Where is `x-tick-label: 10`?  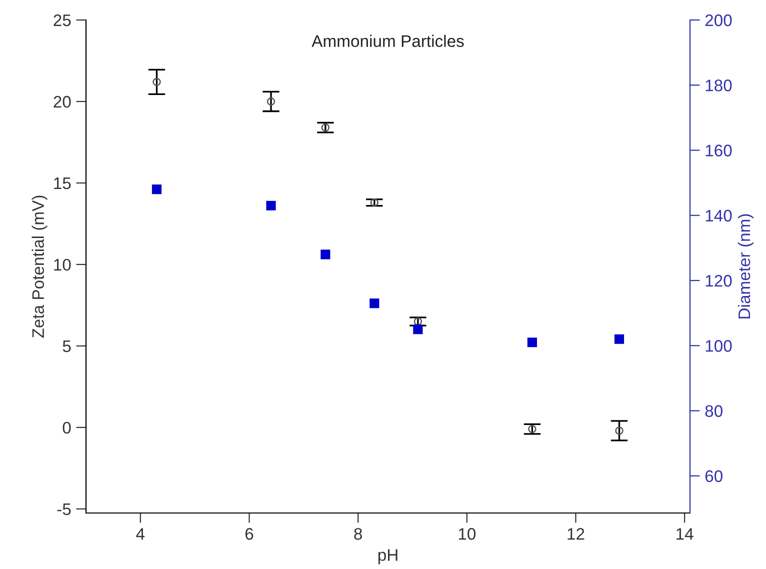
x-tick-label: 10 is located at coordinates (467, 534).